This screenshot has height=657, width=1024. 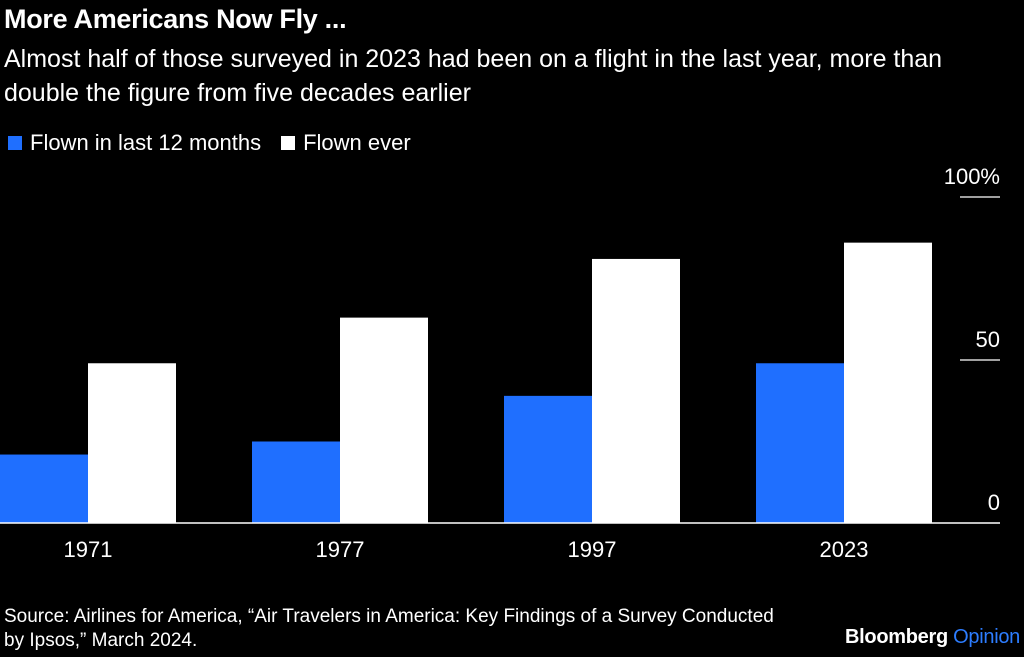 I want to click on legend-item-last-12-months: Flown in last 12 months, so click(x=134, y=143).